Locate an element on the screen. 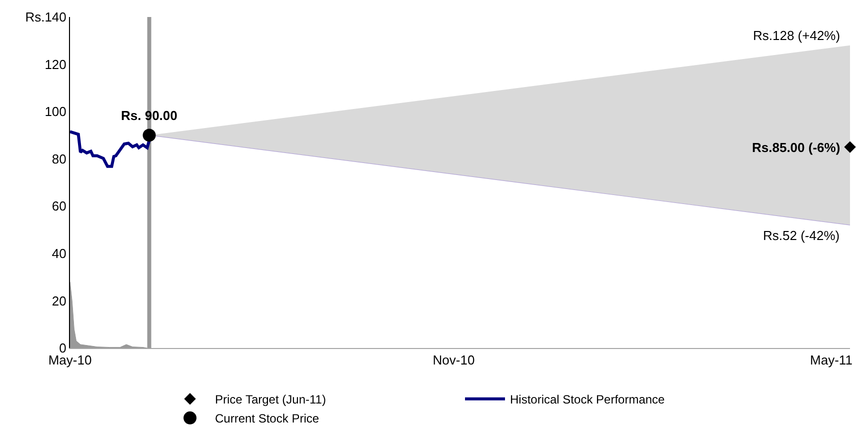  annotation: Rs.128 (+42%) is located at coordinates (796, 35).